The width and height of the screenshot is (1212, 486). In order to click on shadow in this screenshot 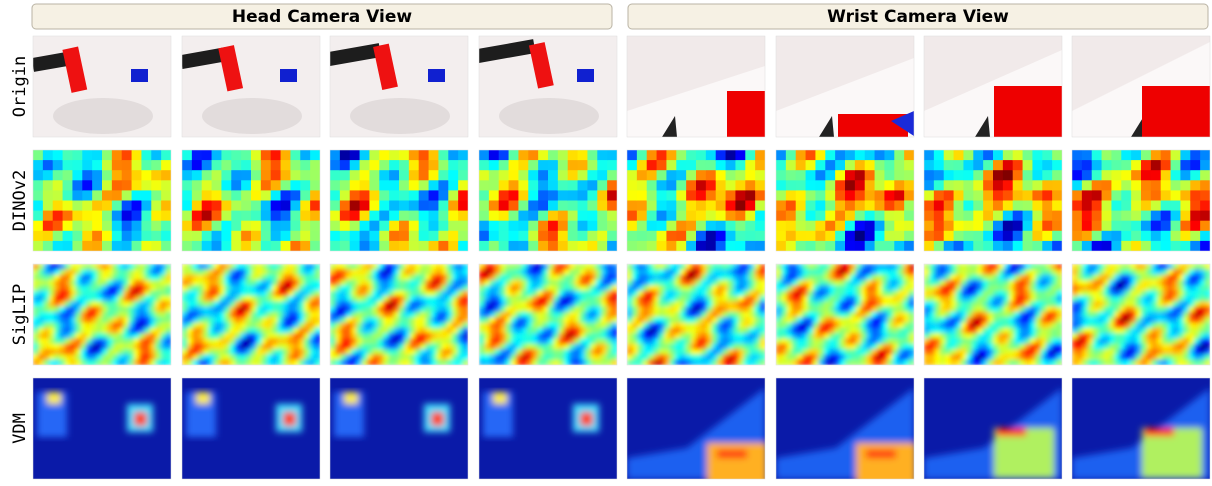, I will do `click(400, 116)`.